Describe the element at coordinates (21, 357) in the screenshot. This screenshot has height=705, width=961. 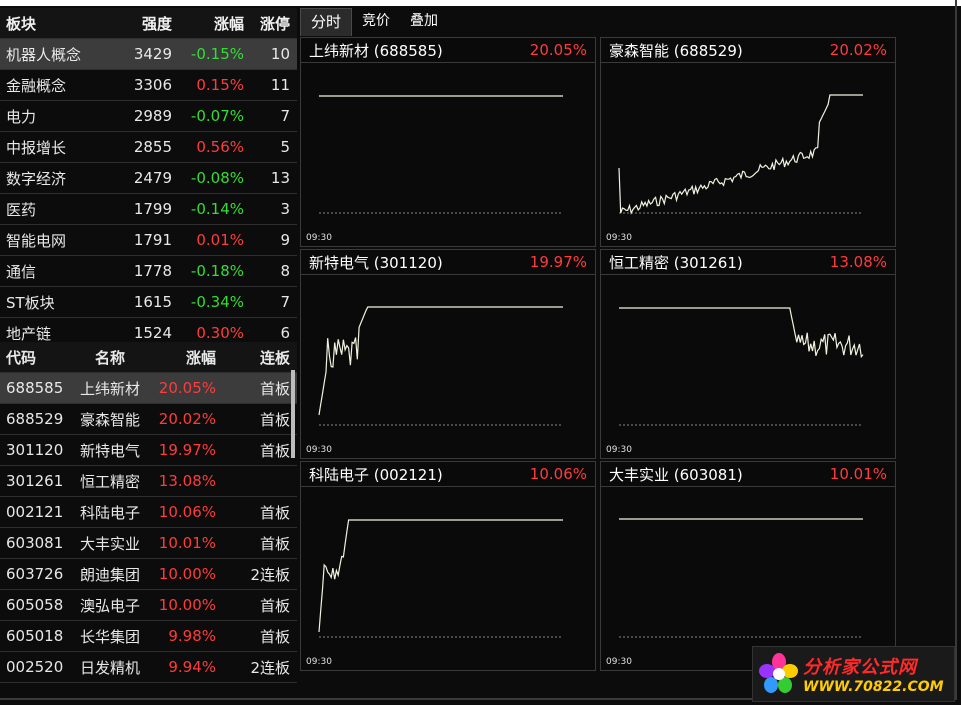
I see `header-code: 代码` at that location.